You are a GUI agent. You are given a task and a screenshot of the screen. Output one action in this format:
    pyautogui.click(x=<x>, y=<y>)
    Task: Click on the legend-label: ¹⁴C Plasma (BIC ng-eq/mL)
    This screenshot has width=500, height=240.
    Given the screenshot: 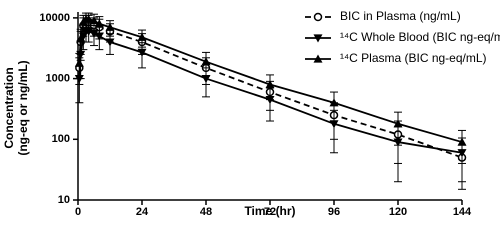 What is the action you would take?
    pyautogui.click(x=413, y=58)
    